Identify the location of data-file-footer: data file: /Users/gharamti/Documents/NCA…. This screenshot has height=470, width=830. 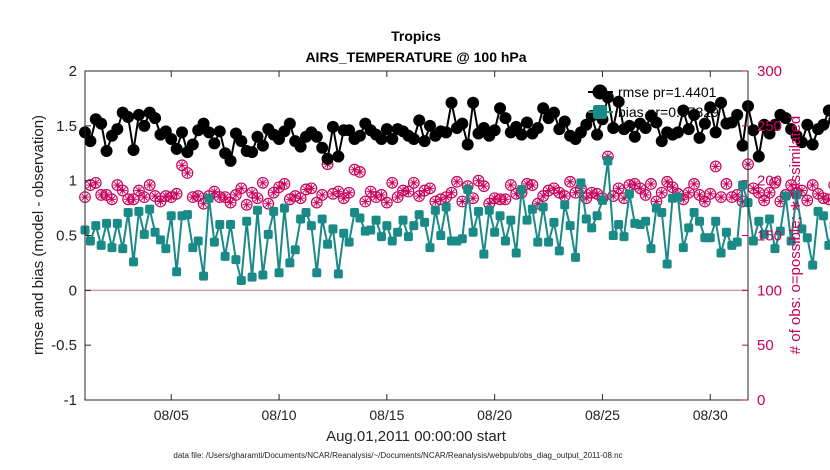
(397, 455).